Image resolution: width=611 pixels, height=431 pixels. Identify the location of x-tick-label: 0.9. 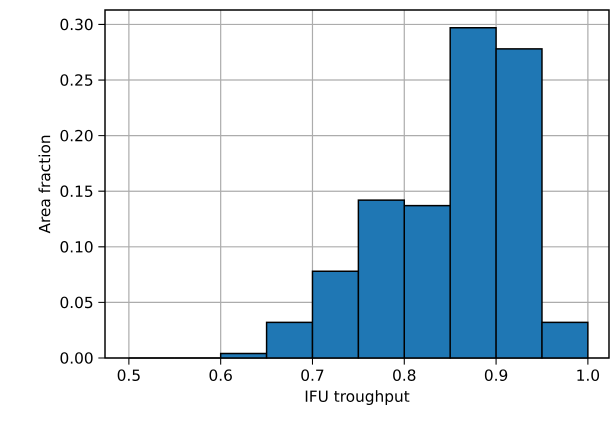
(496, 375).